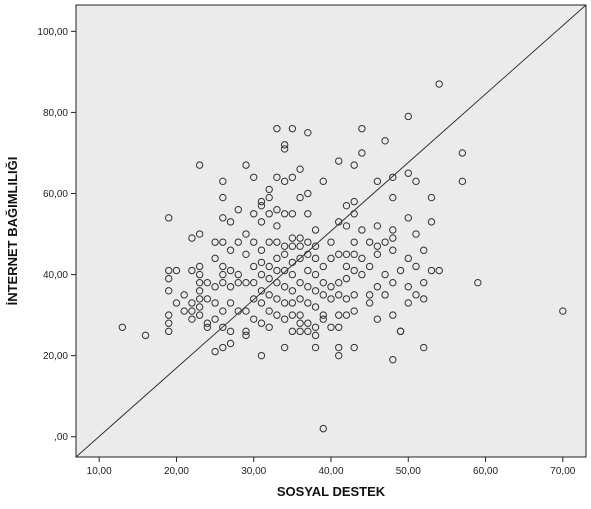  Describe the element at coordinates (562, 471) in the screenshot. I see `x-tick-label: 70,00` at that location.